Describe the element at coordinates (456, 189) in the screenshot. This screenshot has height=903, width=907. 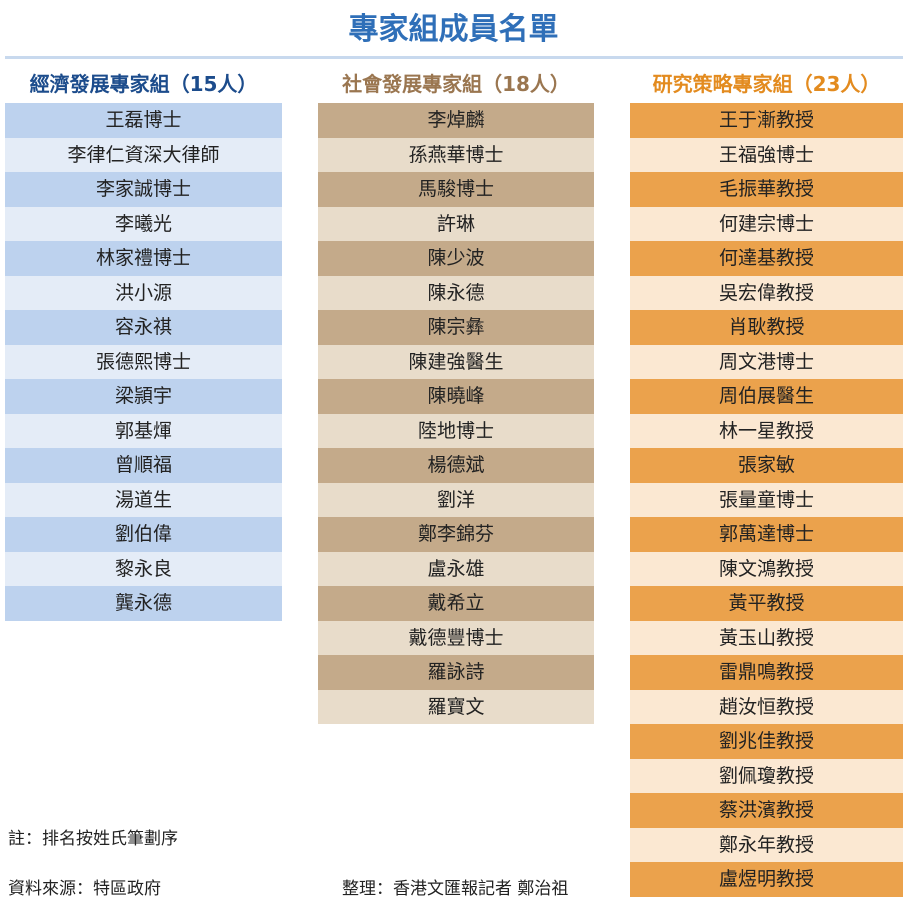
I see `member: 馬駿博士` at that location.